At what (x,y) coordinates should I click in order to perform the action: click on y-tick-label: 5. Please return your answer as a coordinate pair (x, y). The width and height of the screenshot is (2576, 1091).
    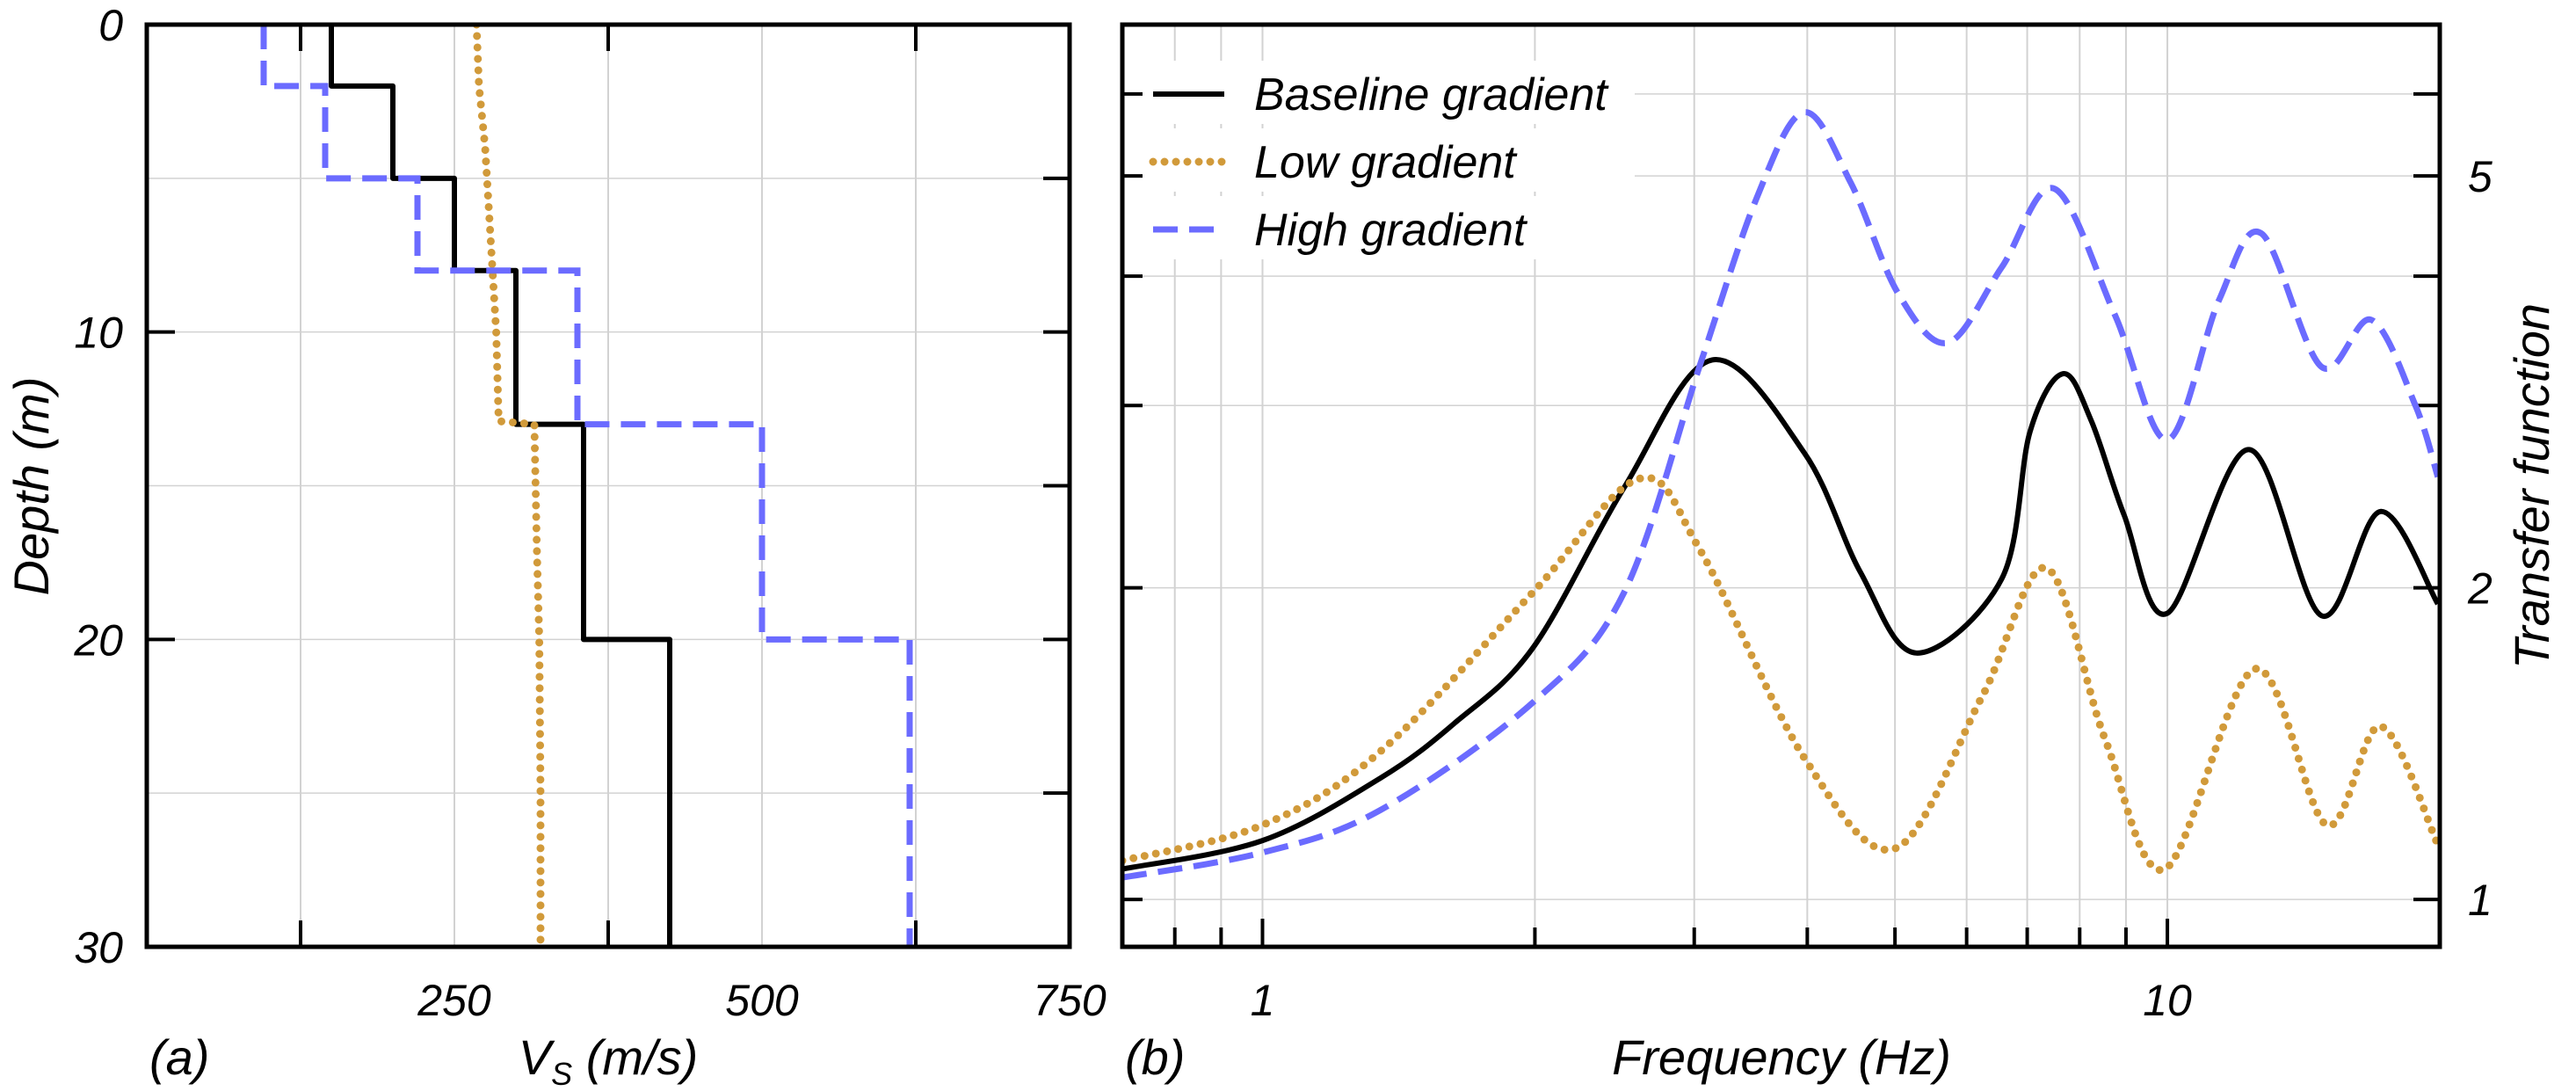
    Looking at the image, I should click on (2480, 176).